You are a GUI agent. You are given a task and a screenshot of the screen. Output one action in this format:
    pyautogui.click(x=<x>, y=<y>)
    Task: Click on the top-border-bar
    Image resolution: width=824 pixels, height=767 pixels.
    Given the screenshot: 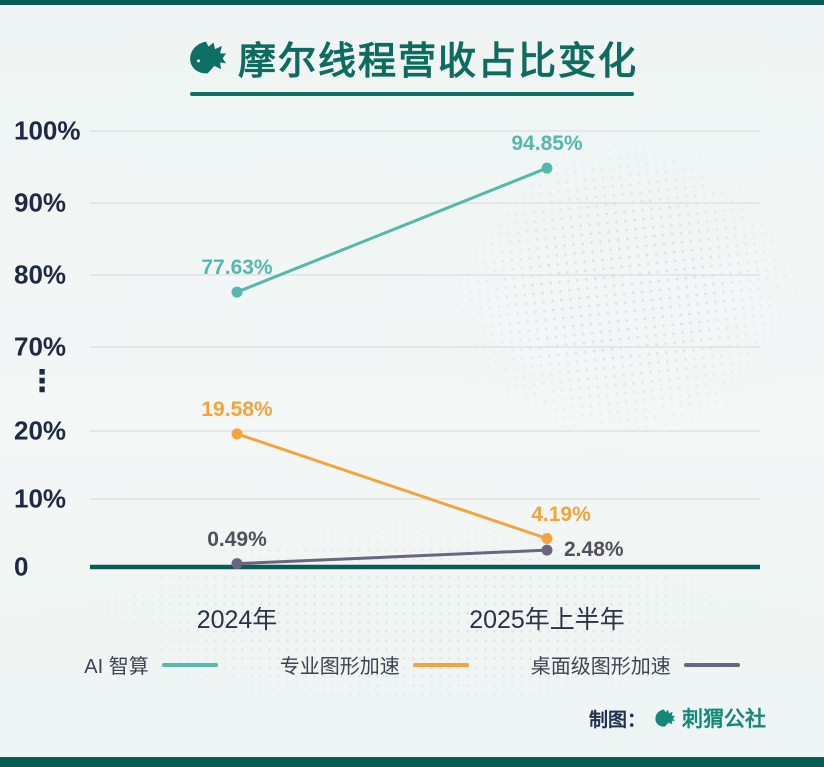 What is the action you would take?
    pyautogui.click(x=412, y=2)
    